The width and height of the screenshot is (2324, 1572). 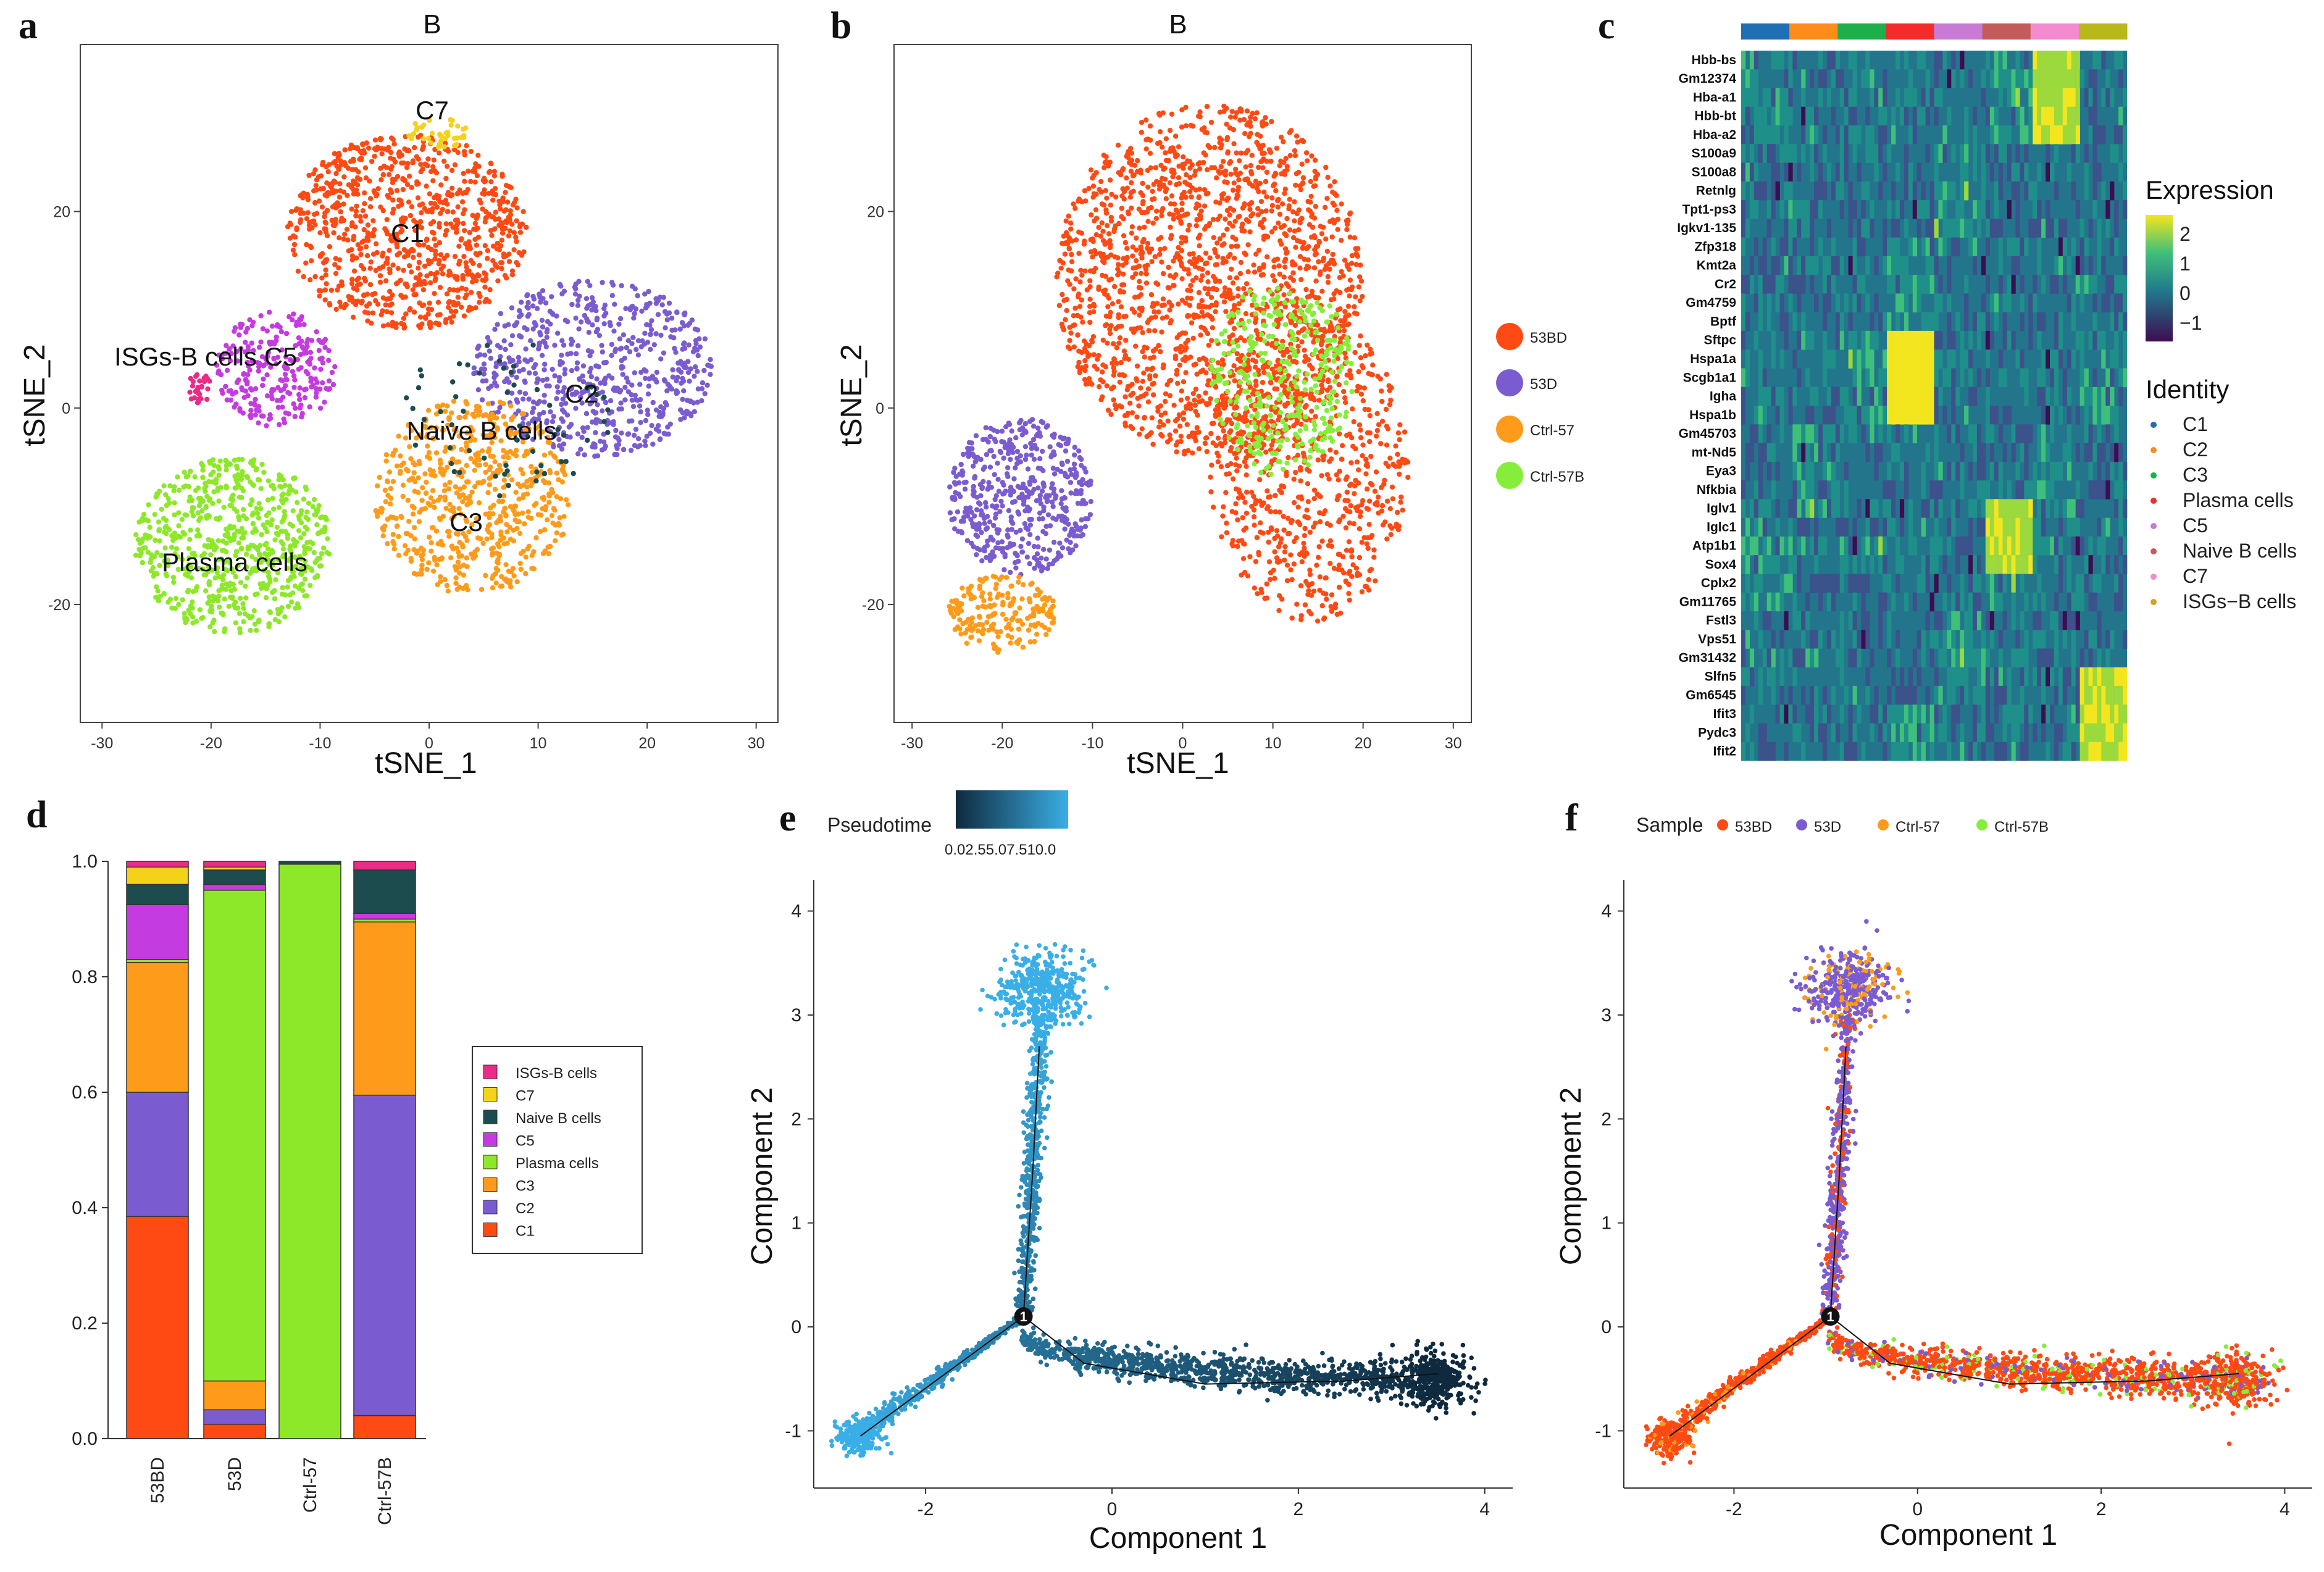 I want to click on point-c7, so click(x=458, y=126).